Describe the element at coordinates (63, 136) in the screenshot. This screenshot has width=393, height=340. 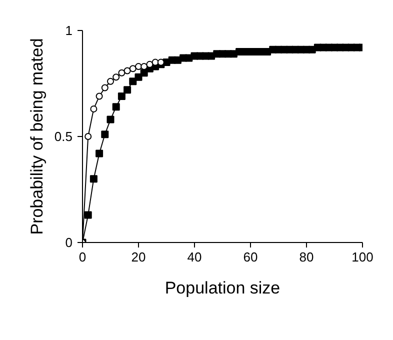
I see `y-tick-label: 0.5` at that location.